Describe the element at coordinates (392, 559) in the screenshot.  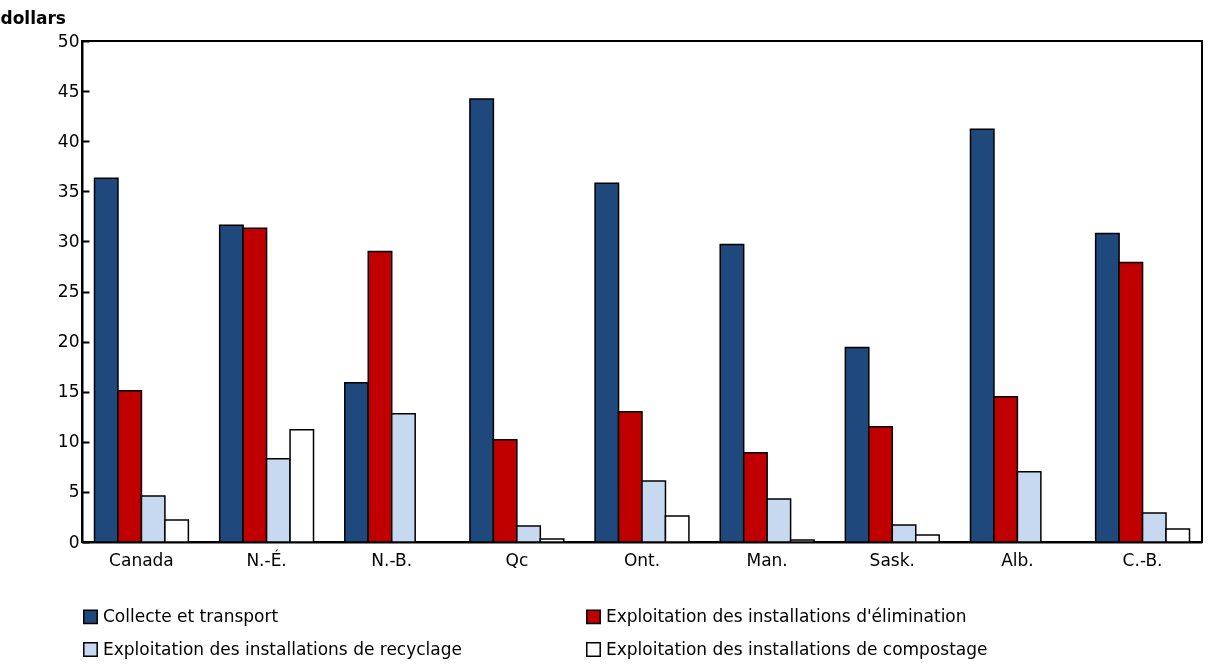
I see `x-tick-label: N.-B.` at that location.